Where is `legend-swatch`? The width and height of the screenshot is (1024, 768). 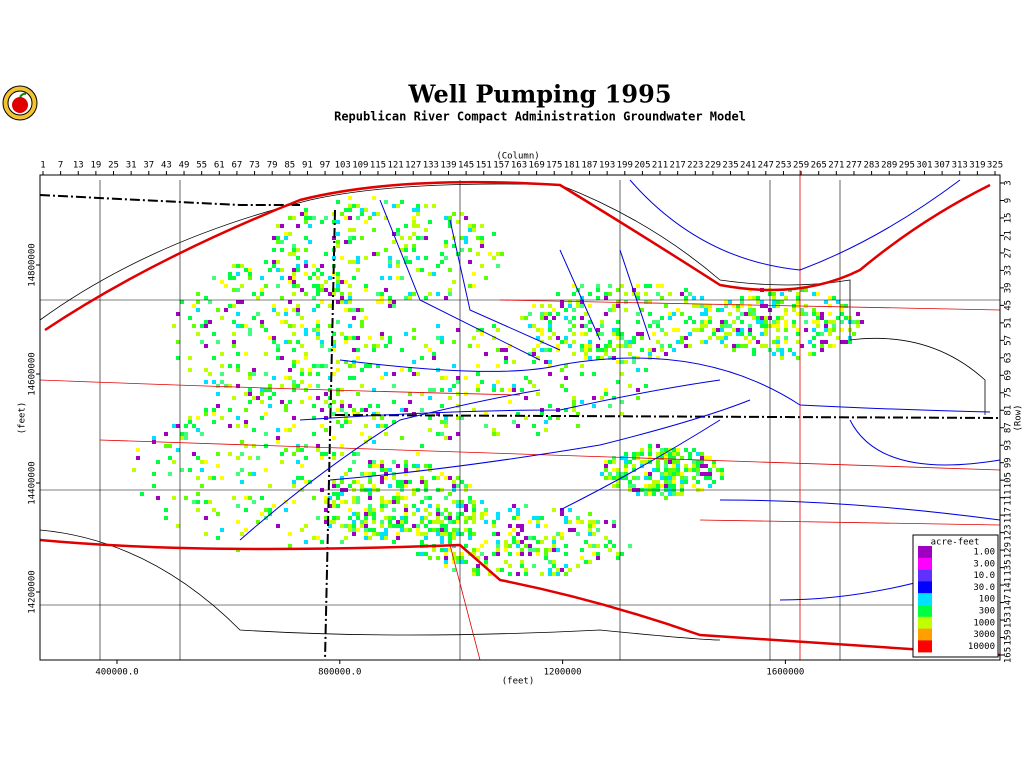
legend-swatch is located at coordinates (925, 552).